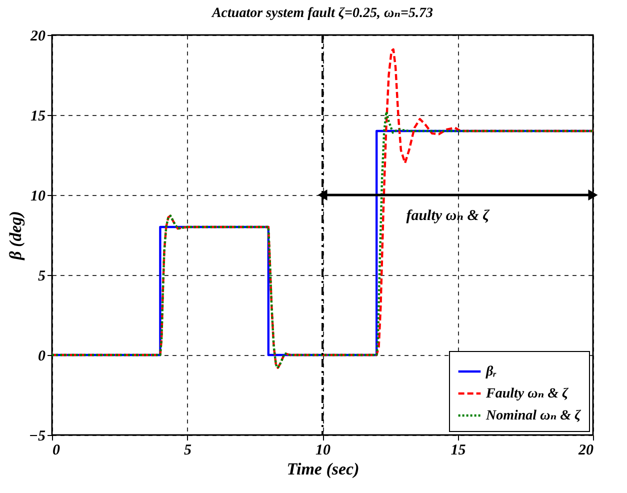 The image size is (627, 493). I want to click on y-tick-label: 10, so click(38, 196).